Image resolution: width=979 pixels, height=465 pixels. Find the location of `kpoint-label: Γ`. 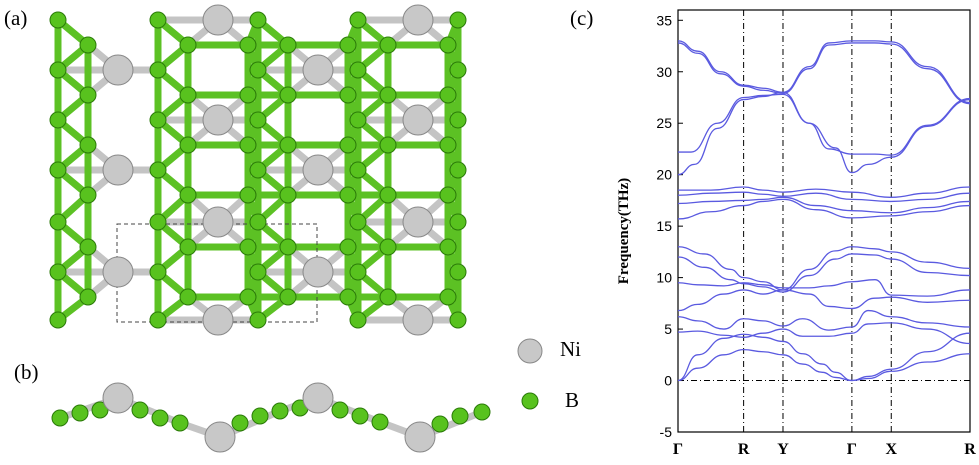

kpoint-label: Γ is located at coordinates (852, 449).